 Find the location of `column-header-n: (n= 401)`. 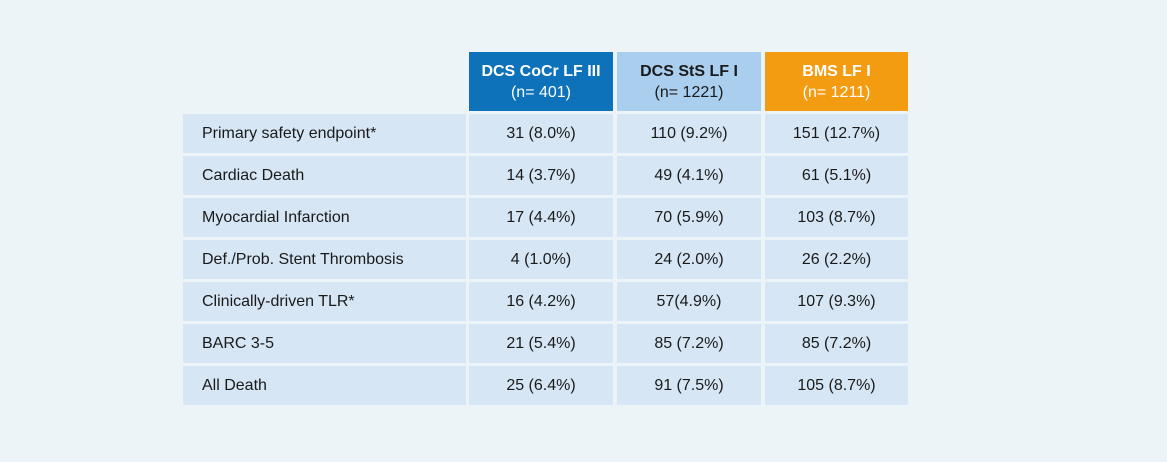

column-header-n: (n= 401) is located at coordinates (541, 92).